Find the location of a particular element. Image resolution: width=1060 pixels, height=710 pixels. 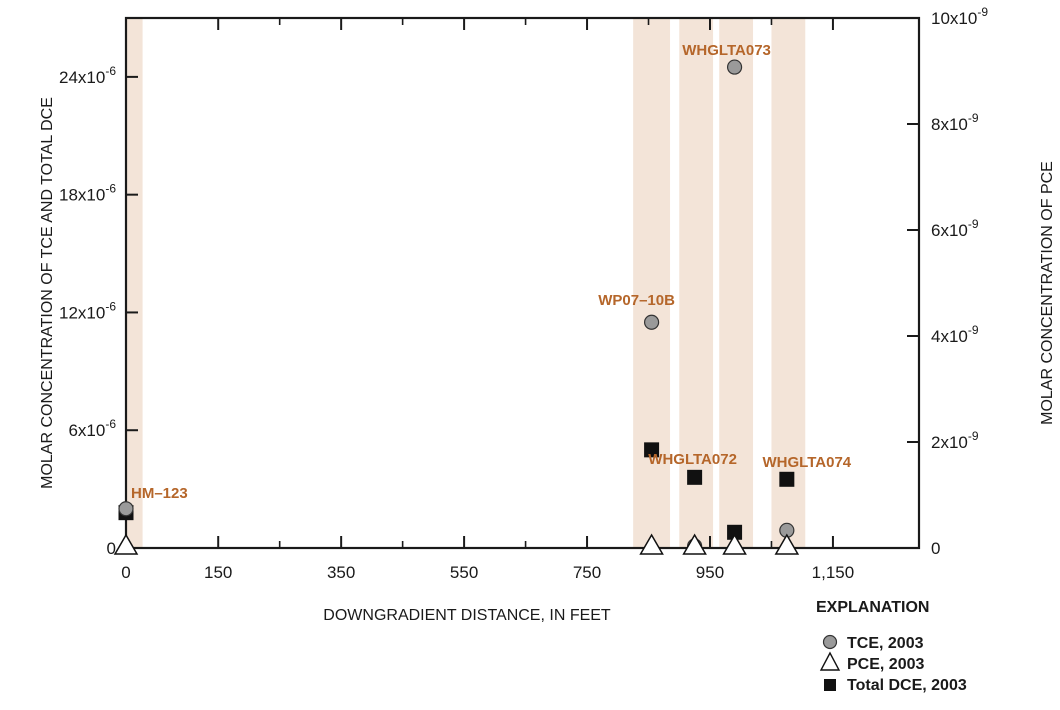

x-tick-label: 1,150 is located at coordinates (833, 572).